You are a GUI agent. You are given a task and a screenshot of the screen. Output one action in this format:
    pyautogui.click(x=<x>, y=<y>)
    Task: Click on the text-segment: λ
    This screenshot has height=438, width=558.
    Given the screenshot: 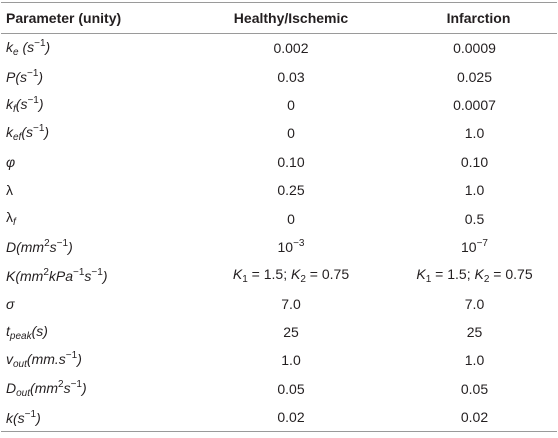 What is the action you would take?
    pyautogui.click(x=9, y=190)
    